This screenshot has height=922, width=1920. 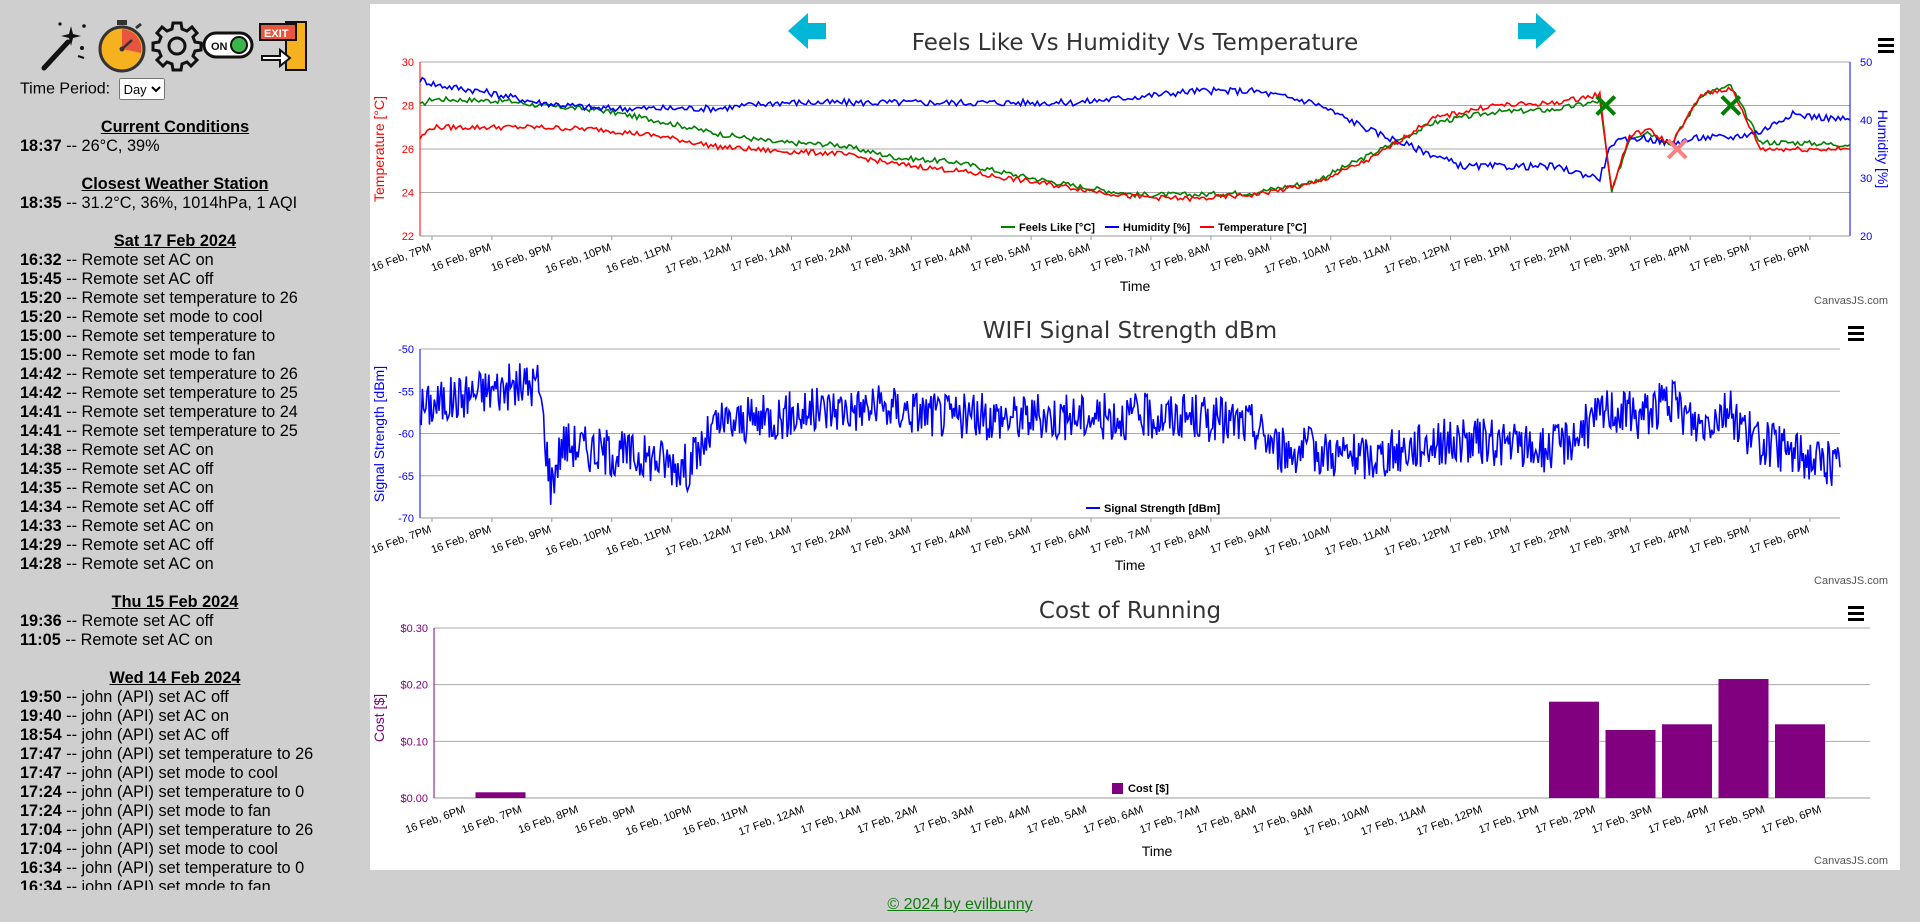 I want to click on on-toggle-icon: ON, so click(x=228, y=45).